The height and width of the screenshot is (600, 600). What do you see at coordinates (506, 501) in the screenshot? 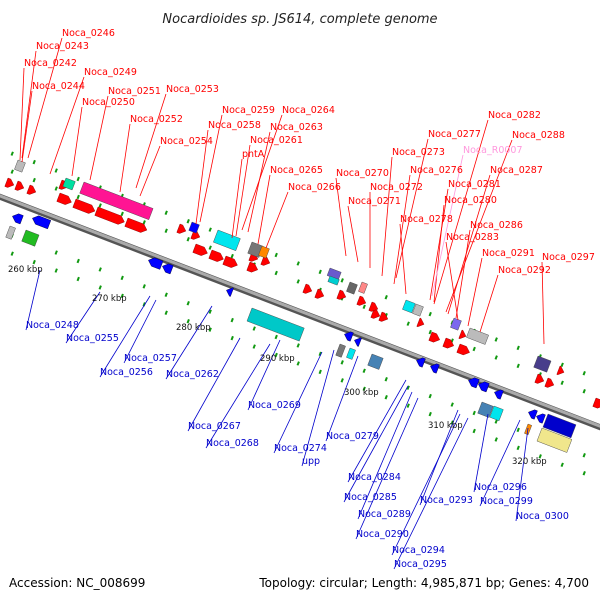
I see `gene-label-reverse: Noca_0299` at bounding box center [506, 501].